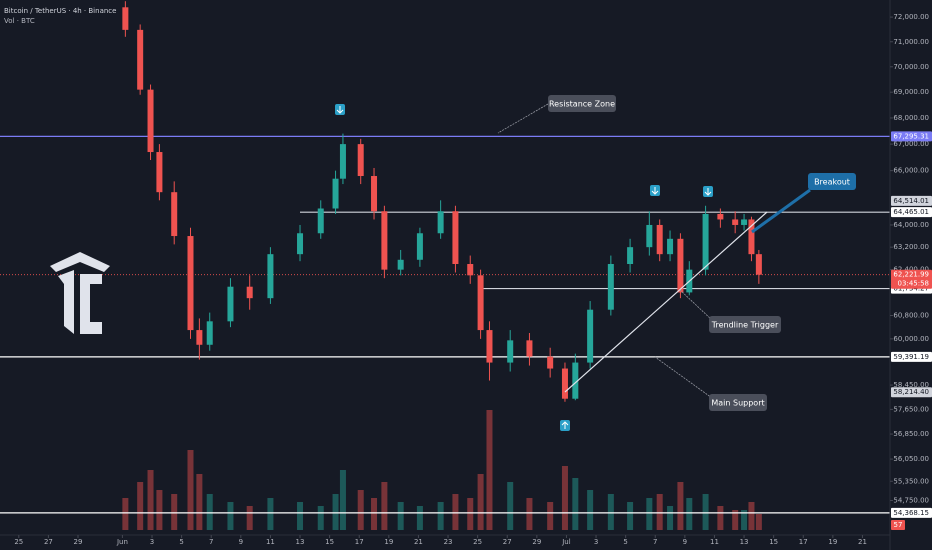 The image size is (932, 550). Describe the element at coordinates (78, 542) in the screenshot. I see `x-tick-label: 29` at that location.